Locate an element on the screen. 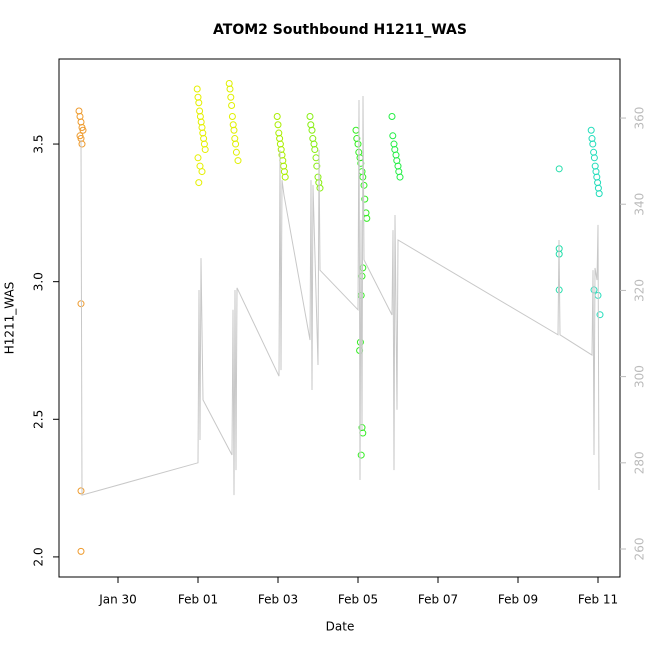 The image size is (650, 650). y2-tick-label: 300 is located at coordinates (640, 376).